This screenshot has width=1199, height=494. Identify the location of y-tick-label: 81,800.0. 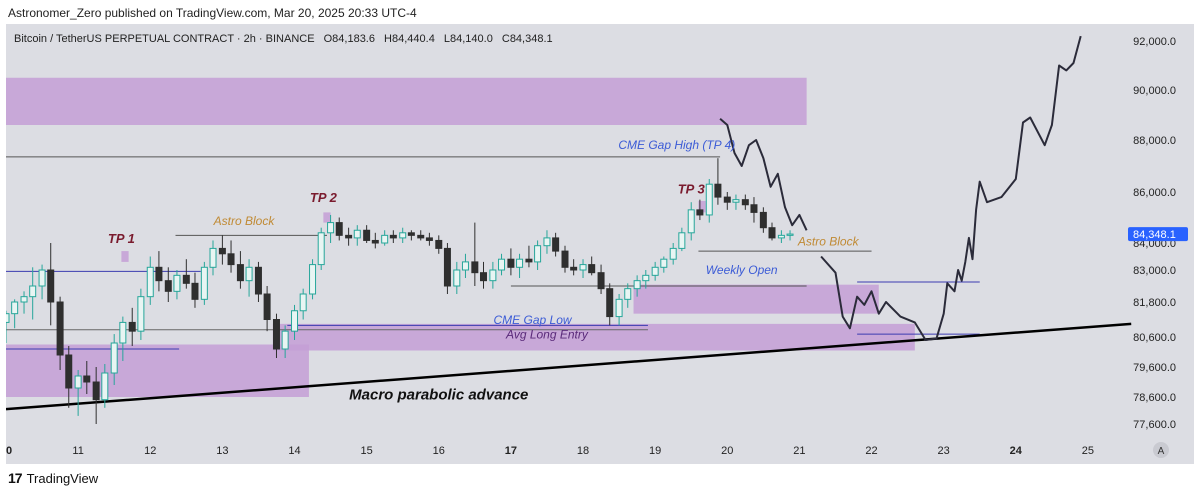
(1154, 303).